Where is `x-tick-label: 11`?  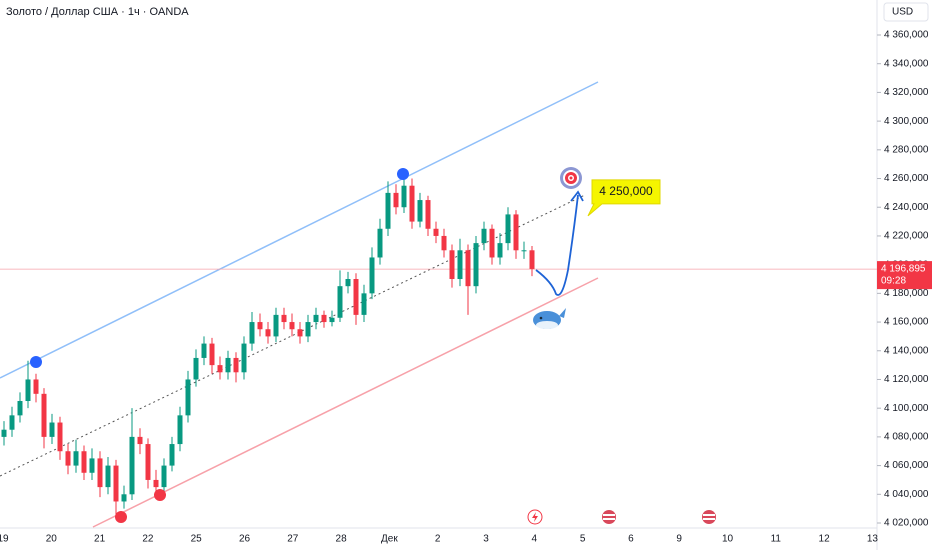
x-tick-label: 11 is located at coordinates (776, 539).